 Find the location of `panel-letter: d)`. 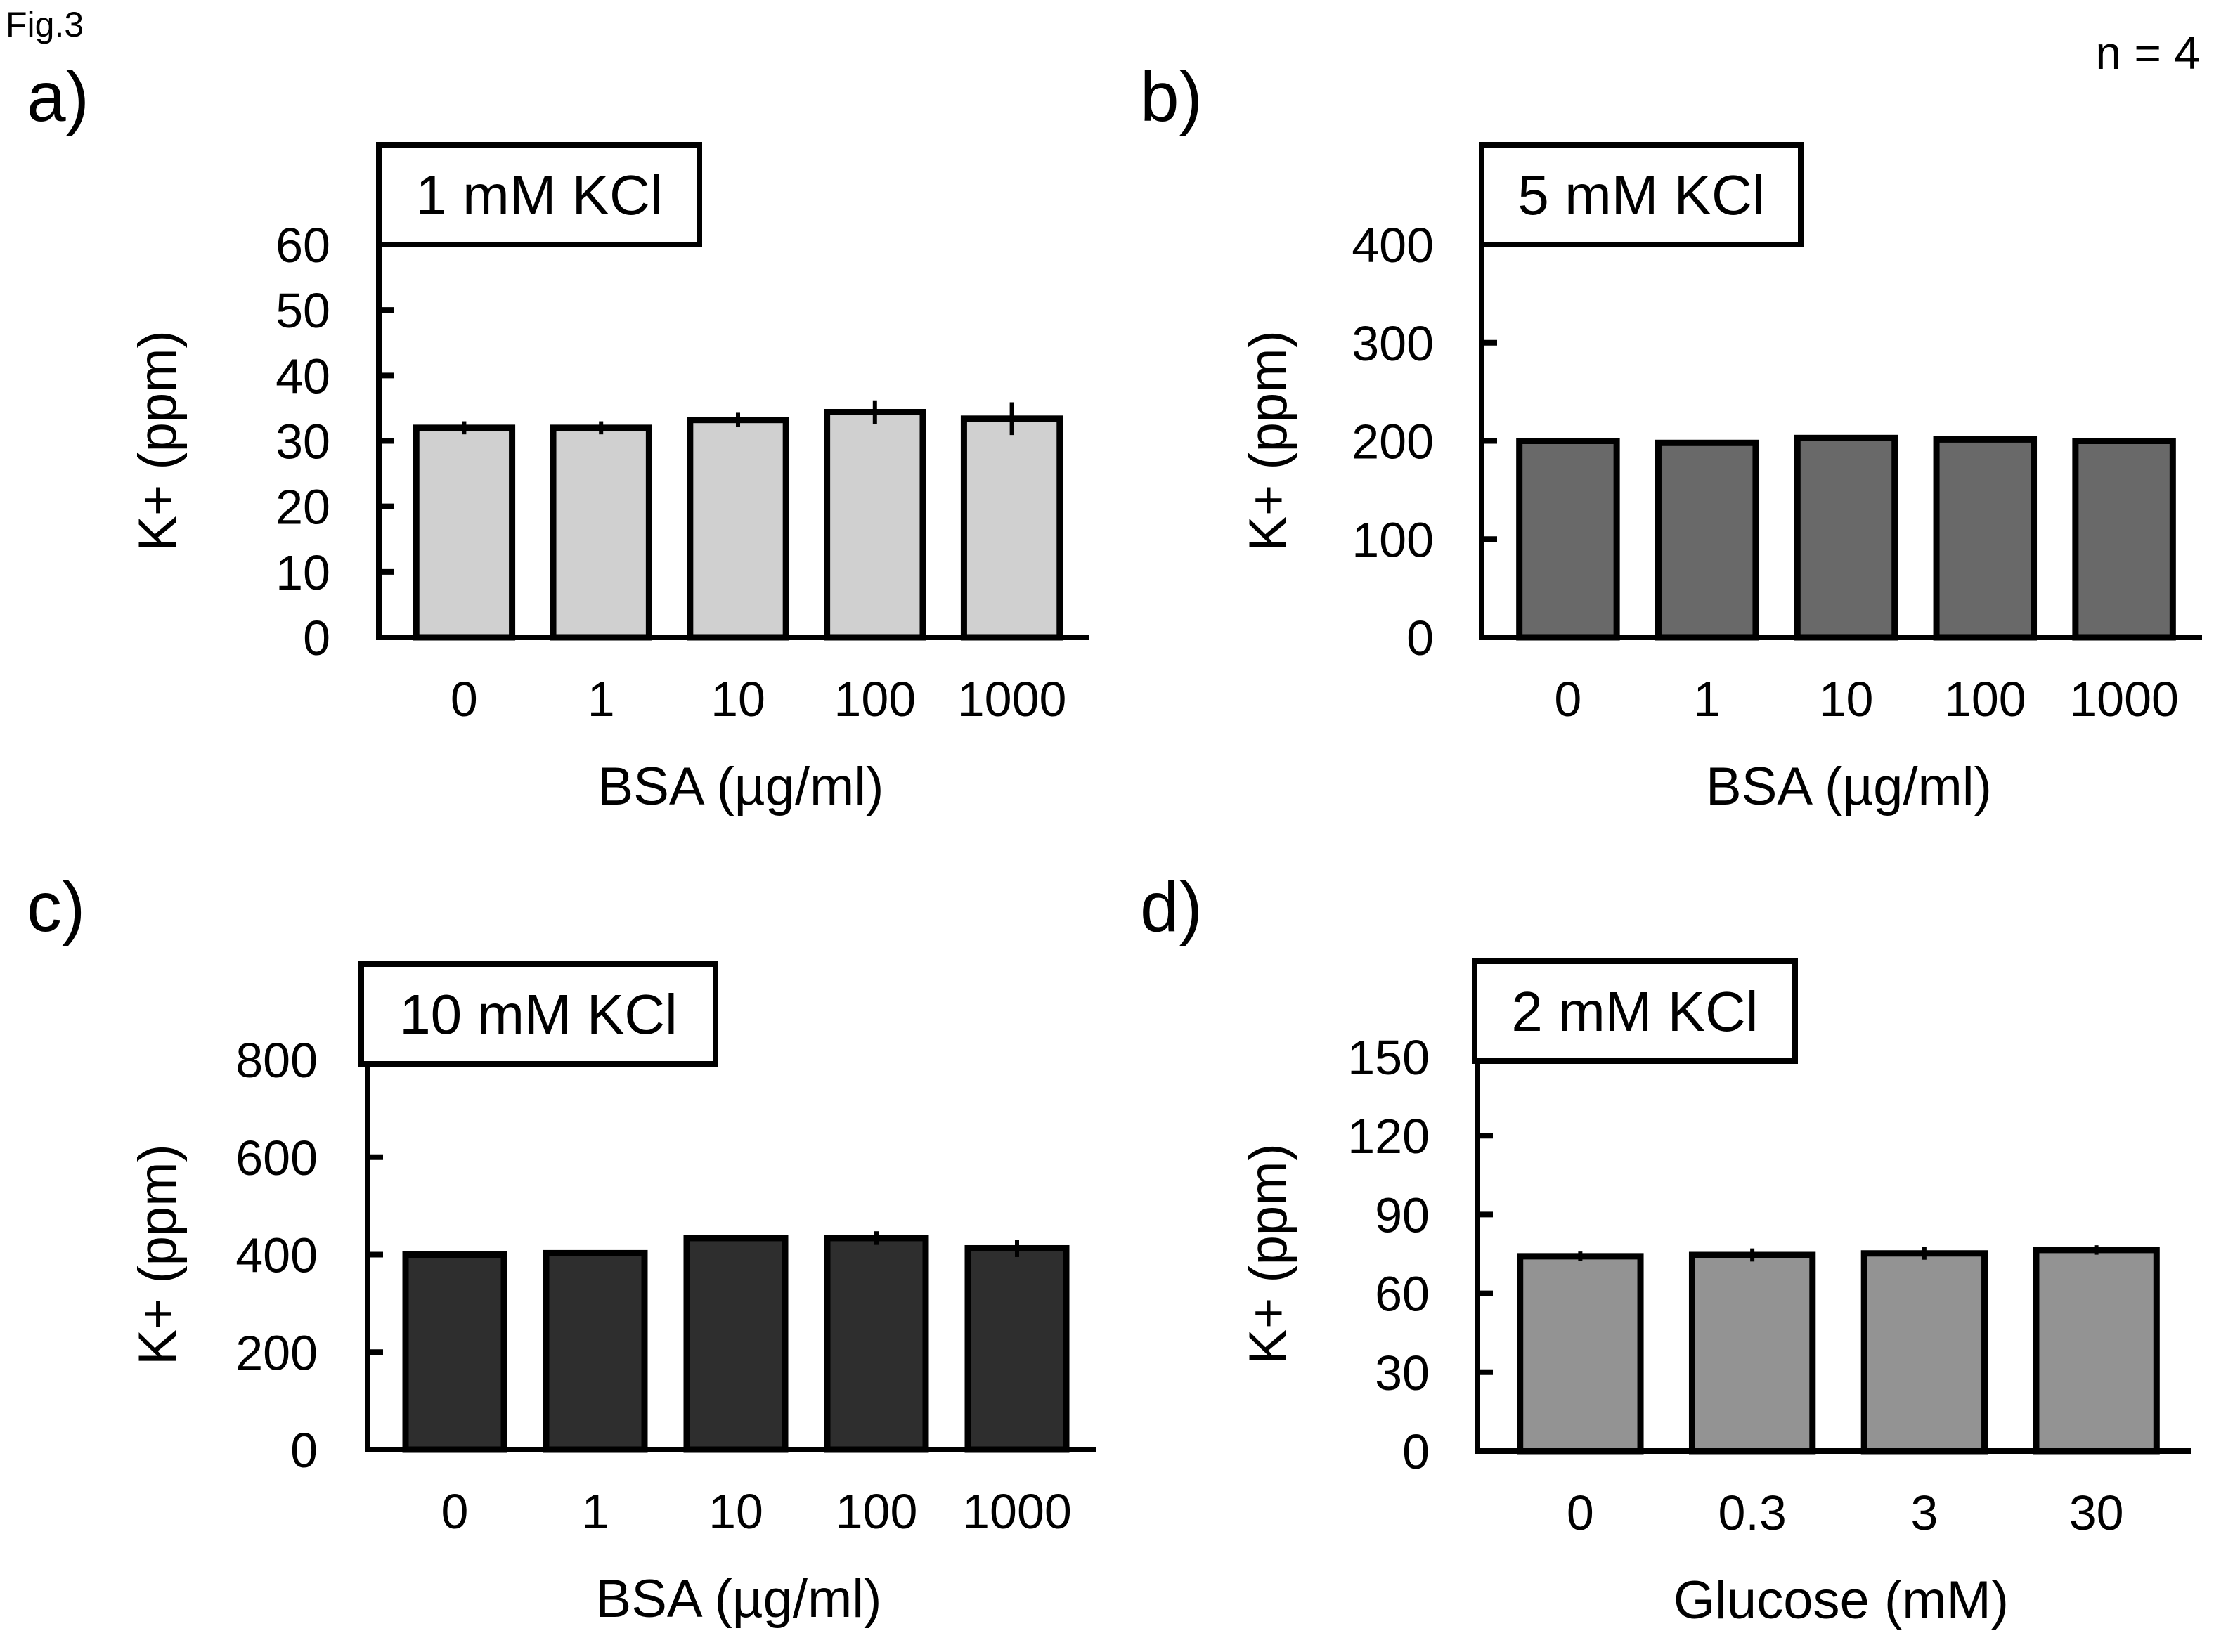

panel-letter: d) is located at coordinates (1171, 907).